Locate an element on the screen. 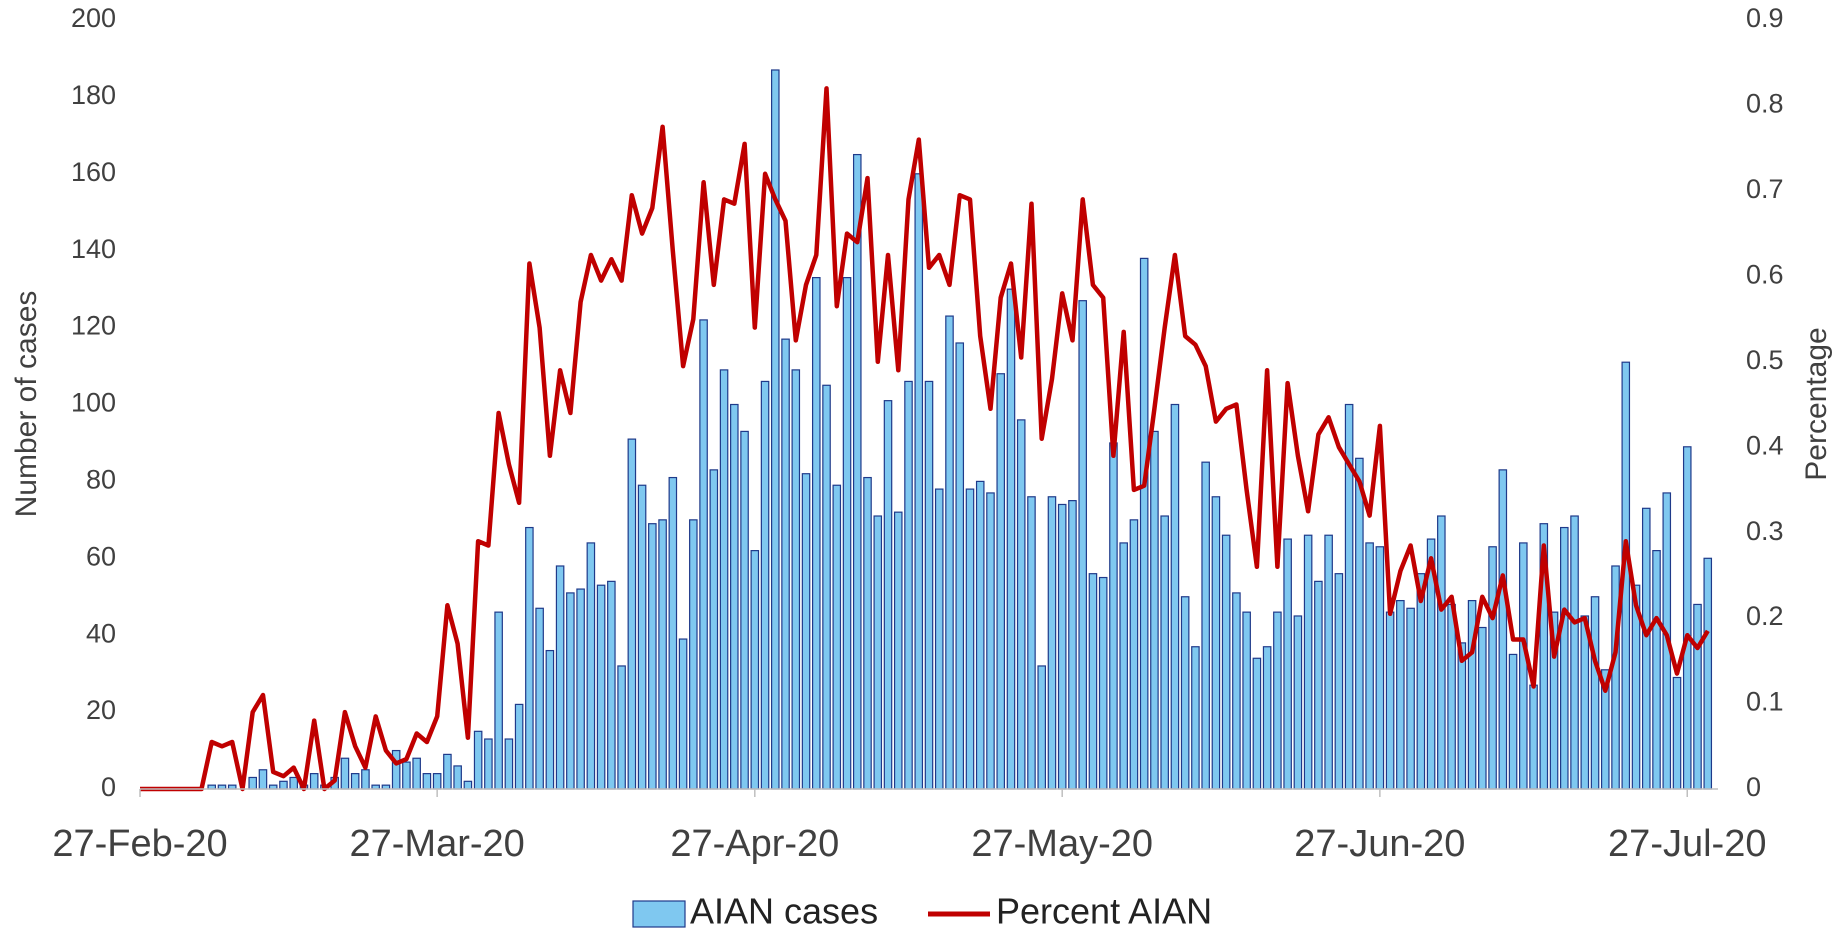  y-tick-label: 120 is located at coordinates (93, 326).